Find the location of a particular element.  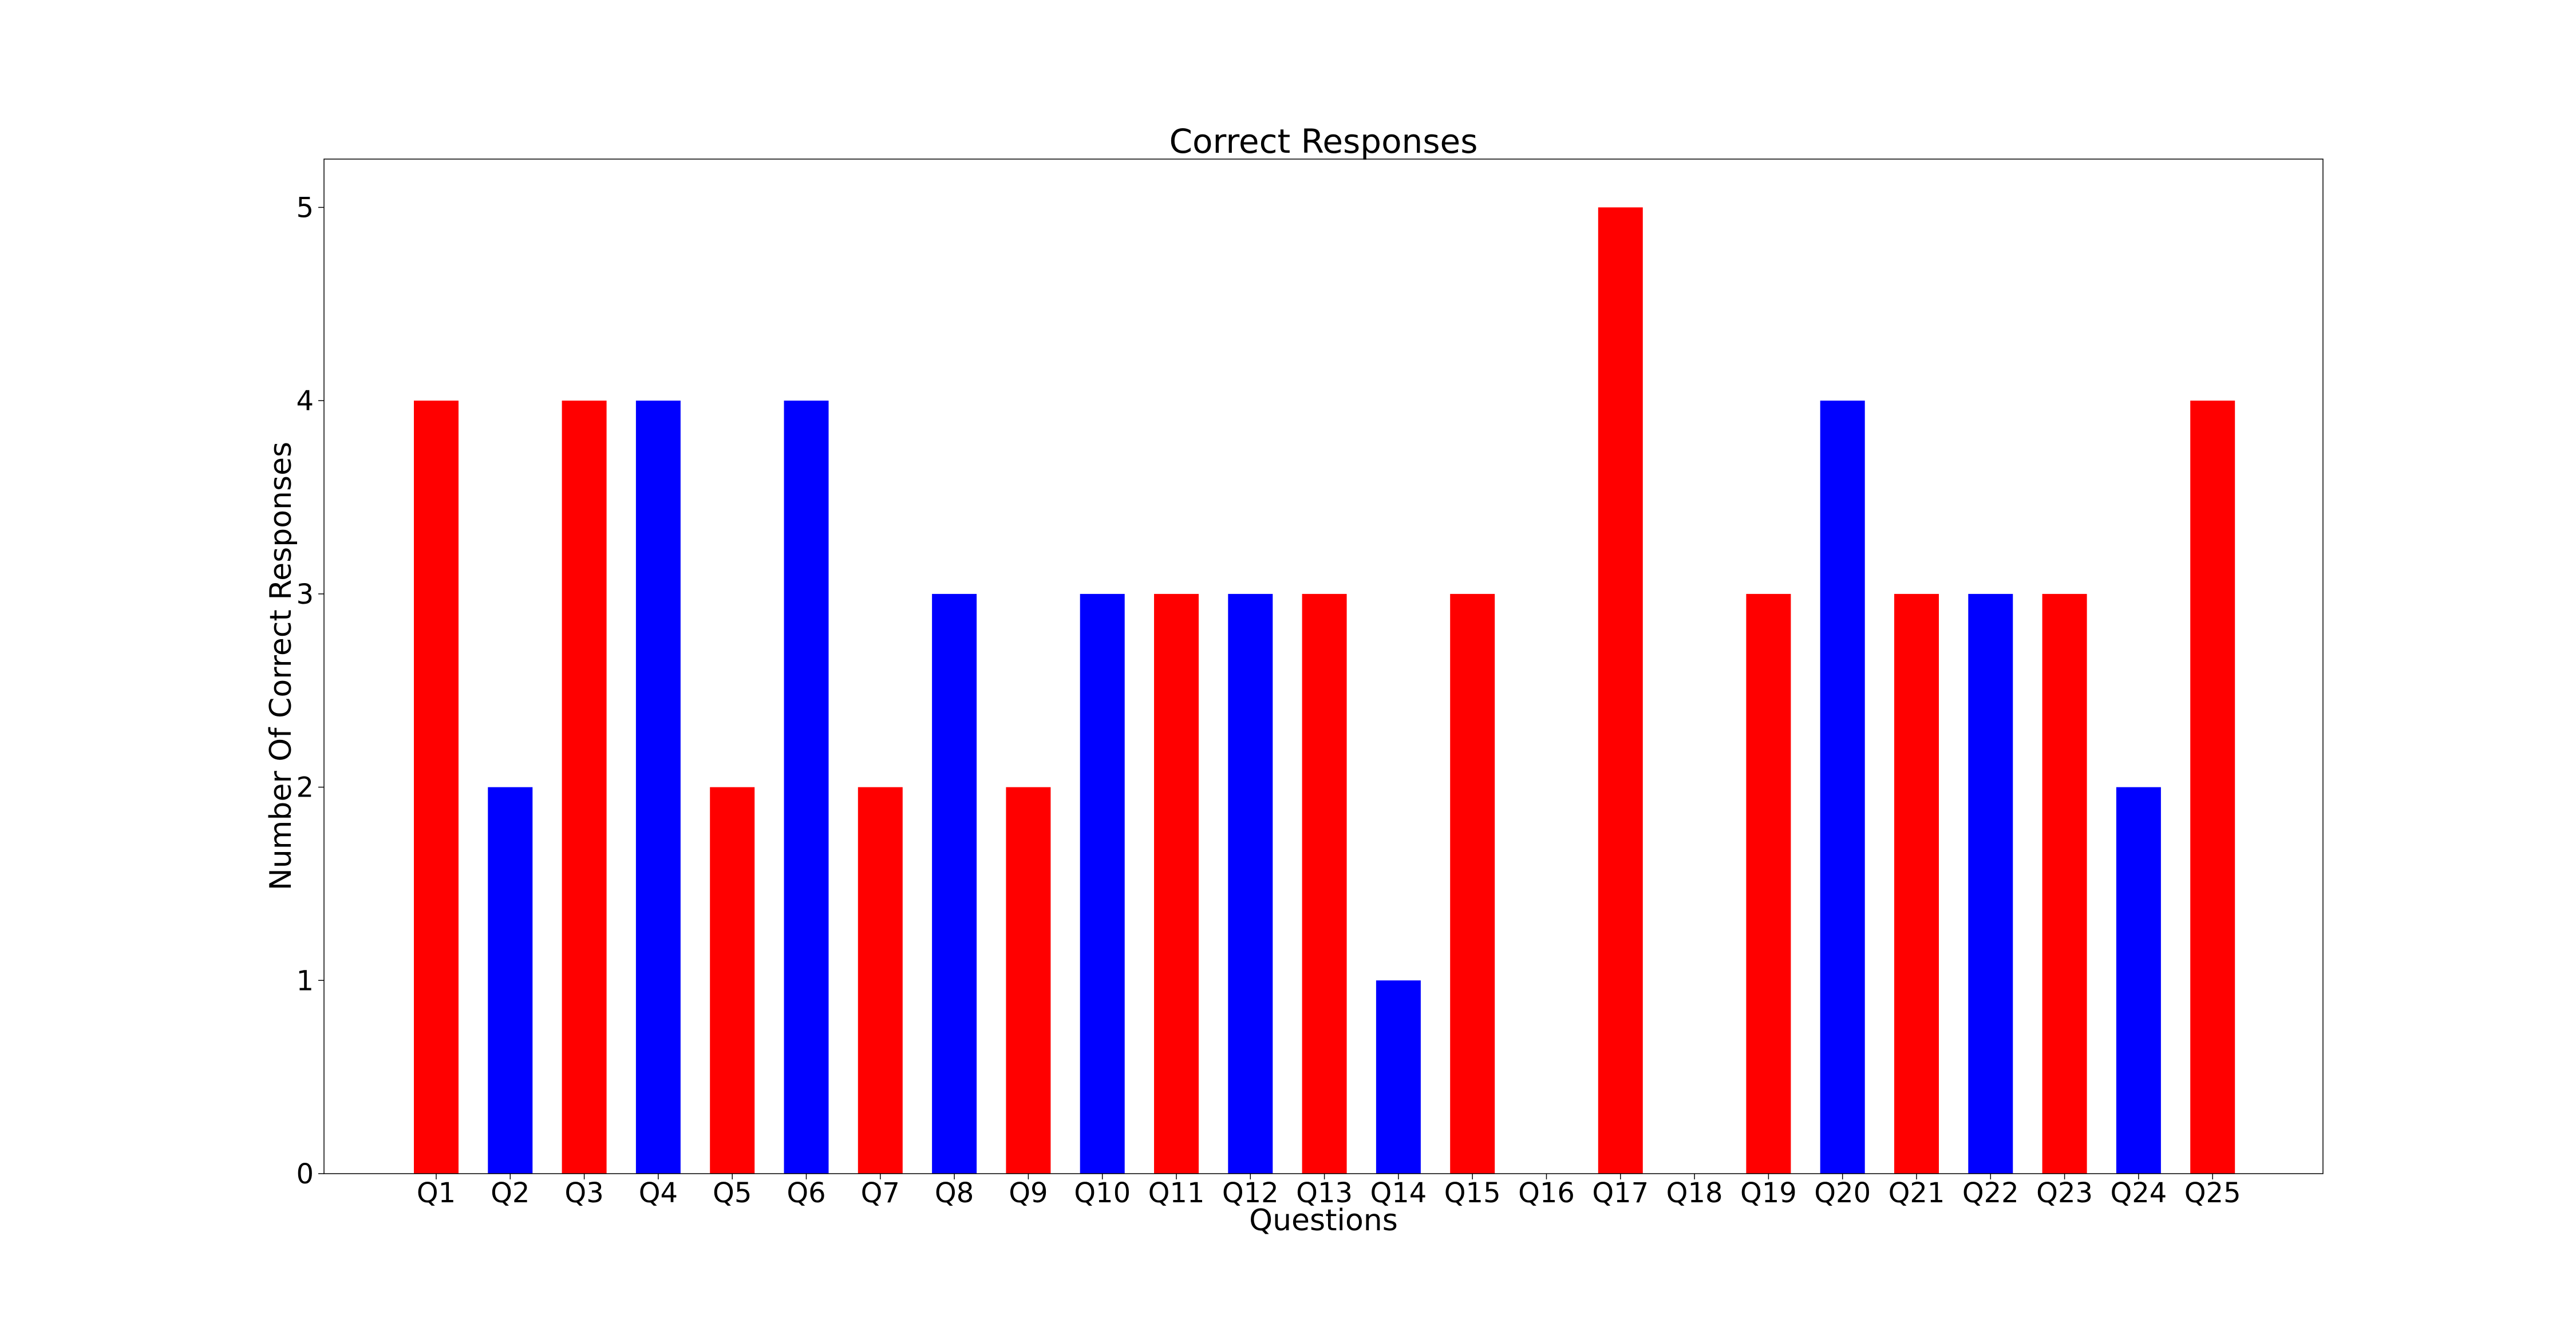

x-tick-label: Q10 is located at coordinates (1102, 1193).